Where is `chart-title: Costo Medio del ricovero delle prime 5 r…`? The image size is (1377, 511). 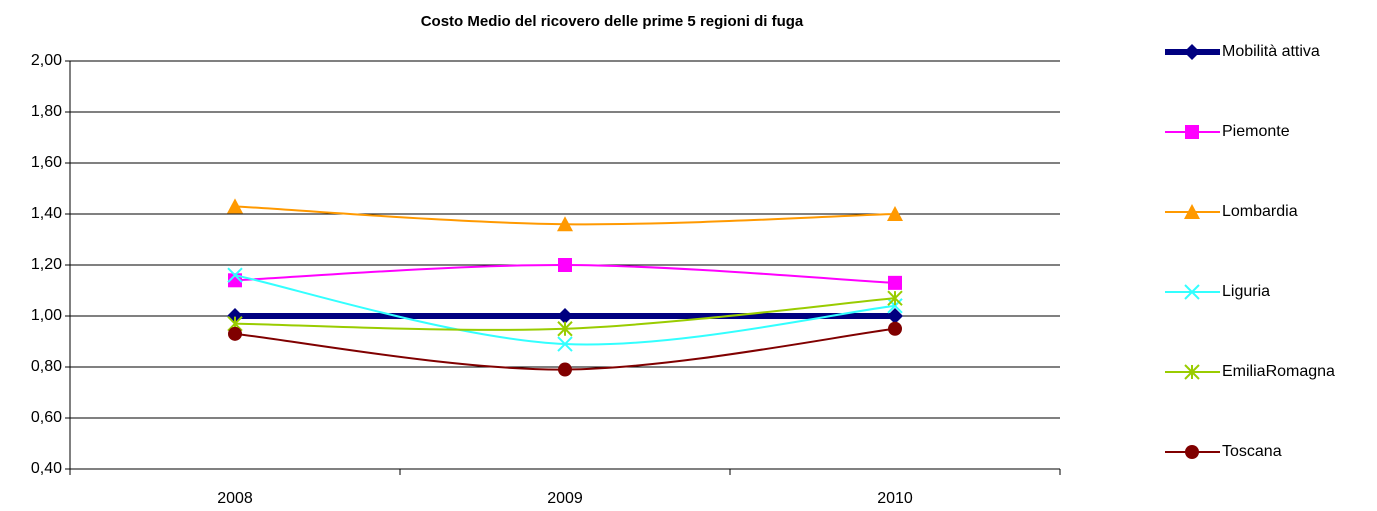 chart-title: Costo Medio del ricovero delle prime 5 r… is located at coordinates (612, 21).